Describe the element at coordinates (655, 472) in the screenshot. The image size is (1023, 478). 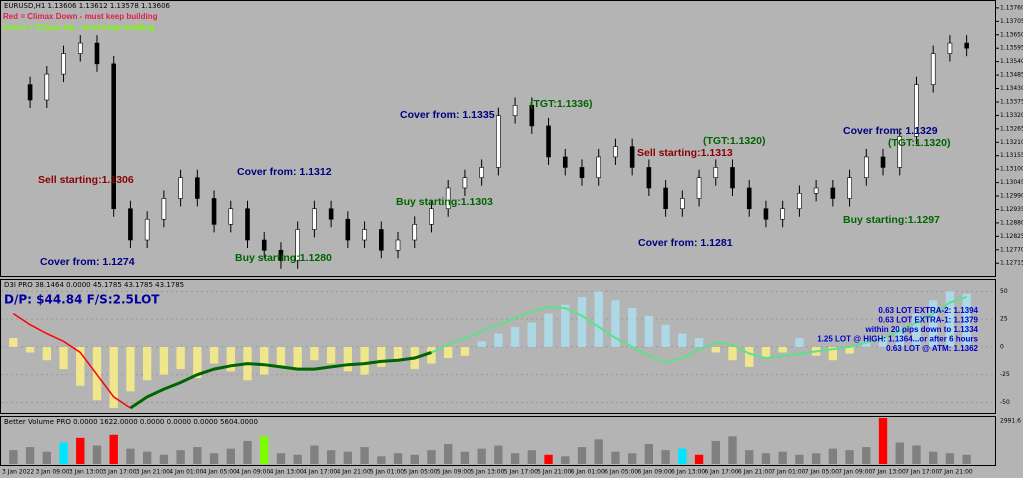
I see `time-label: 6 Jan 09:00` at that location.